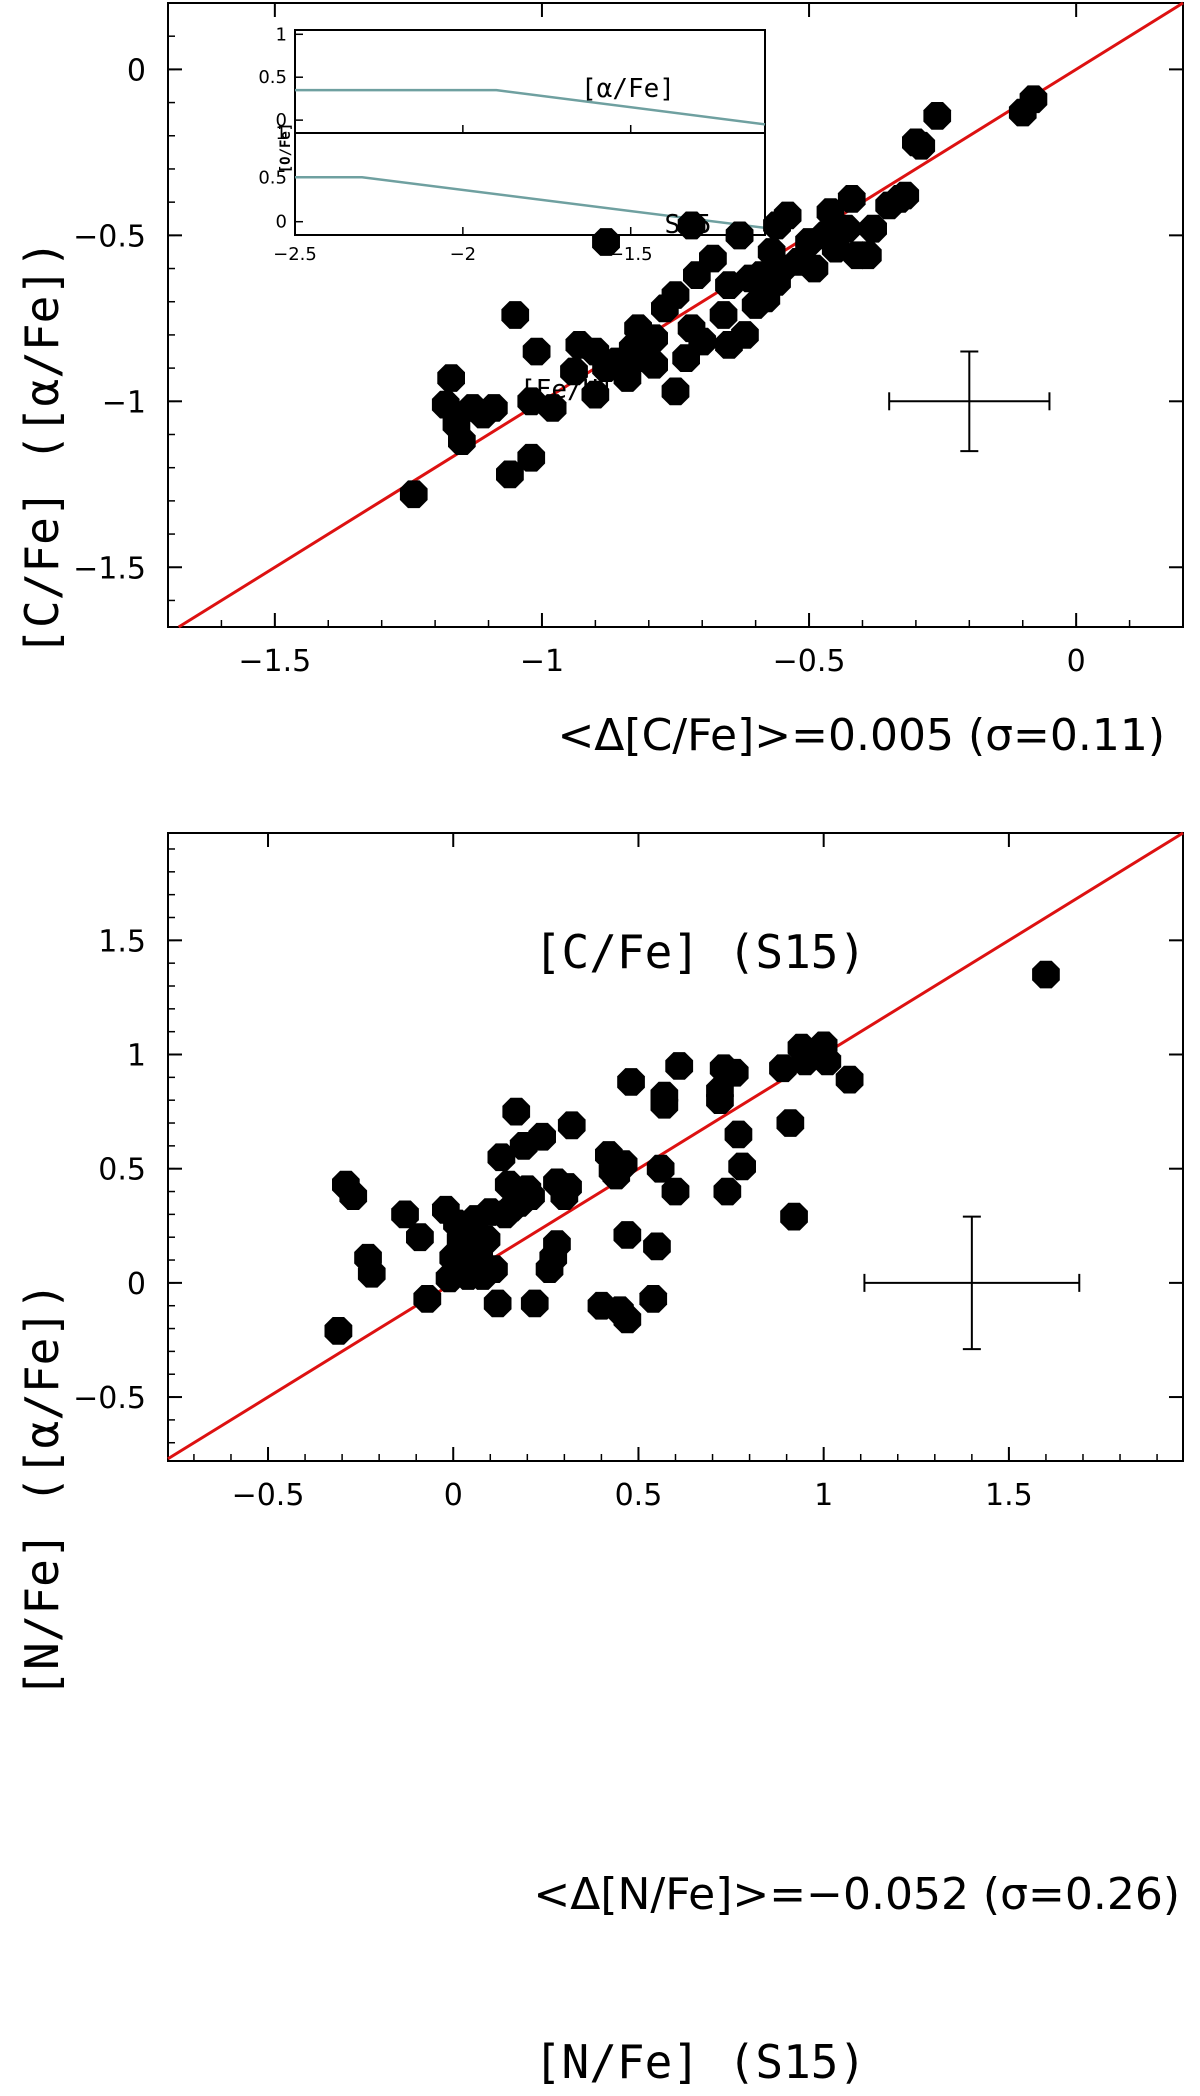 The width and height of the screenshot is (1200, 2096). Describe the element at coordinates (639, 1495) in the screenshot. I see `nitrogen-x-tick-label: 0.5` at that location.